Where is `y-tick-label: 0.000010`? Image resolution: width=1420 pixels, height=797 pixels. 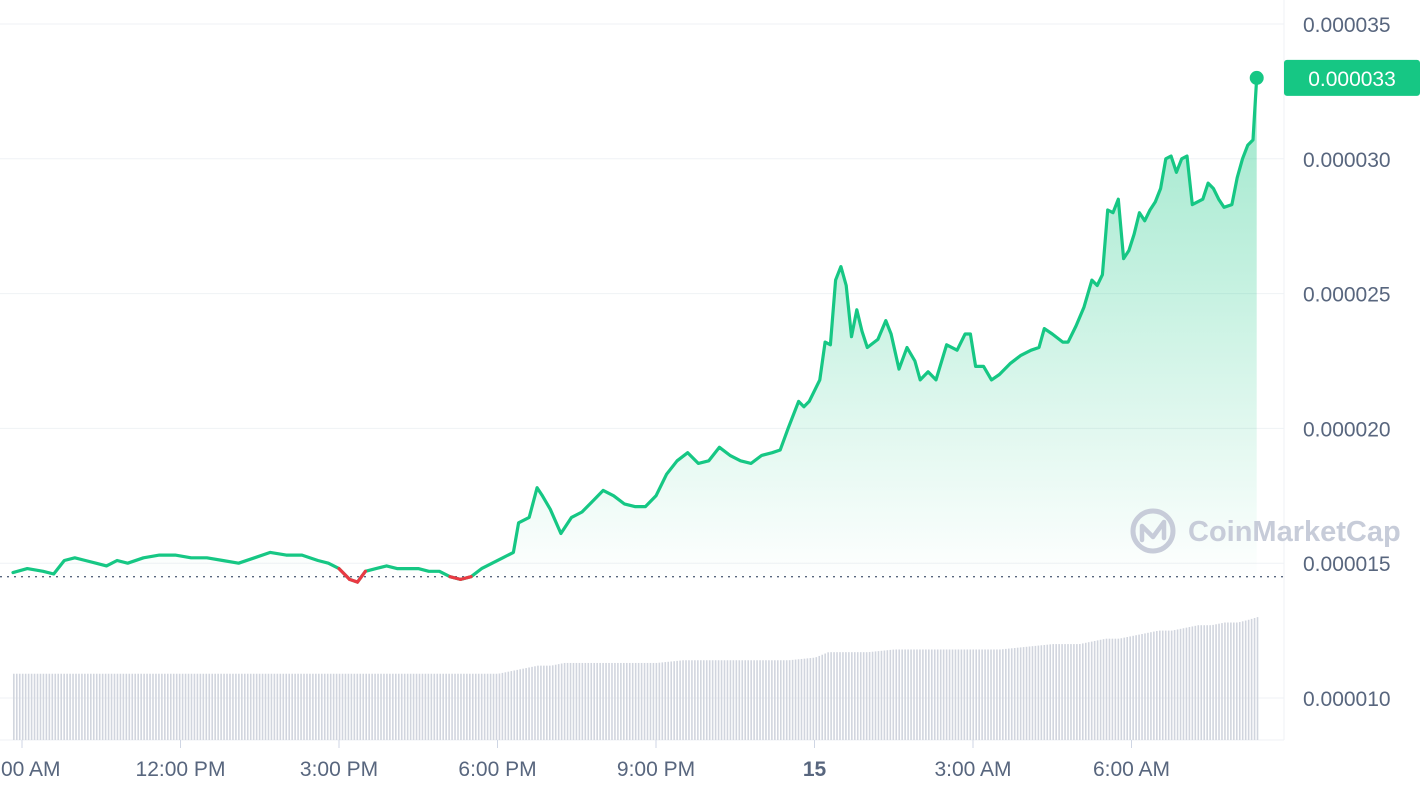 y-tick-label: 0.000010 is located at coordinates (1347, 699).